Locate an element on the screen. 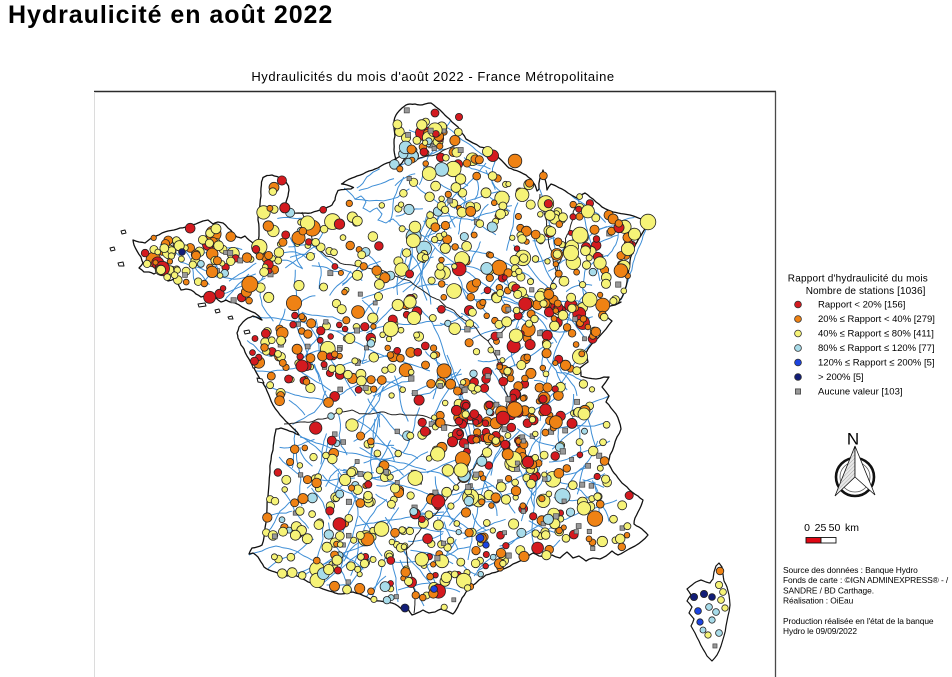 This screenshot has height=677, width=952. svg-text: N is located at coordinates (853, 439).